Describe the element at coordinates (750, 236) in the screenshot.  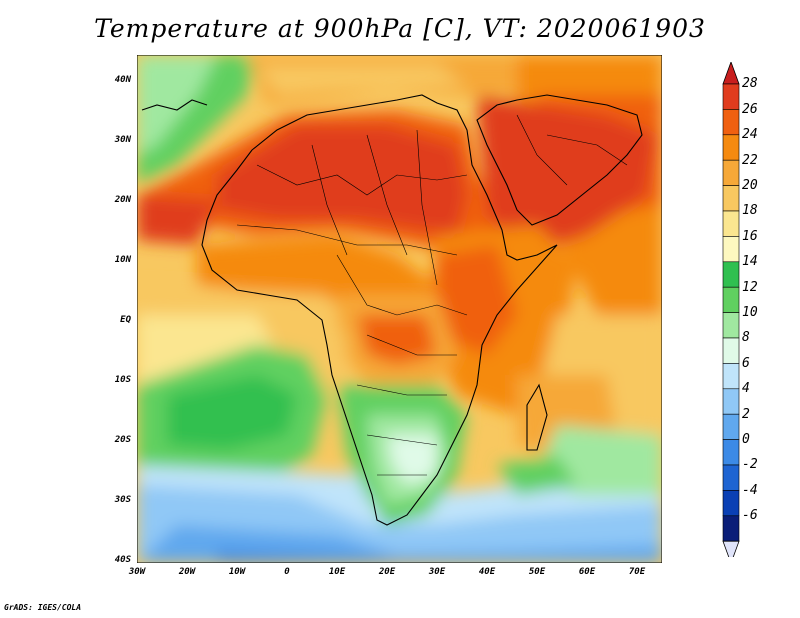
I see `colorbar-tick-label: 16` at that location.